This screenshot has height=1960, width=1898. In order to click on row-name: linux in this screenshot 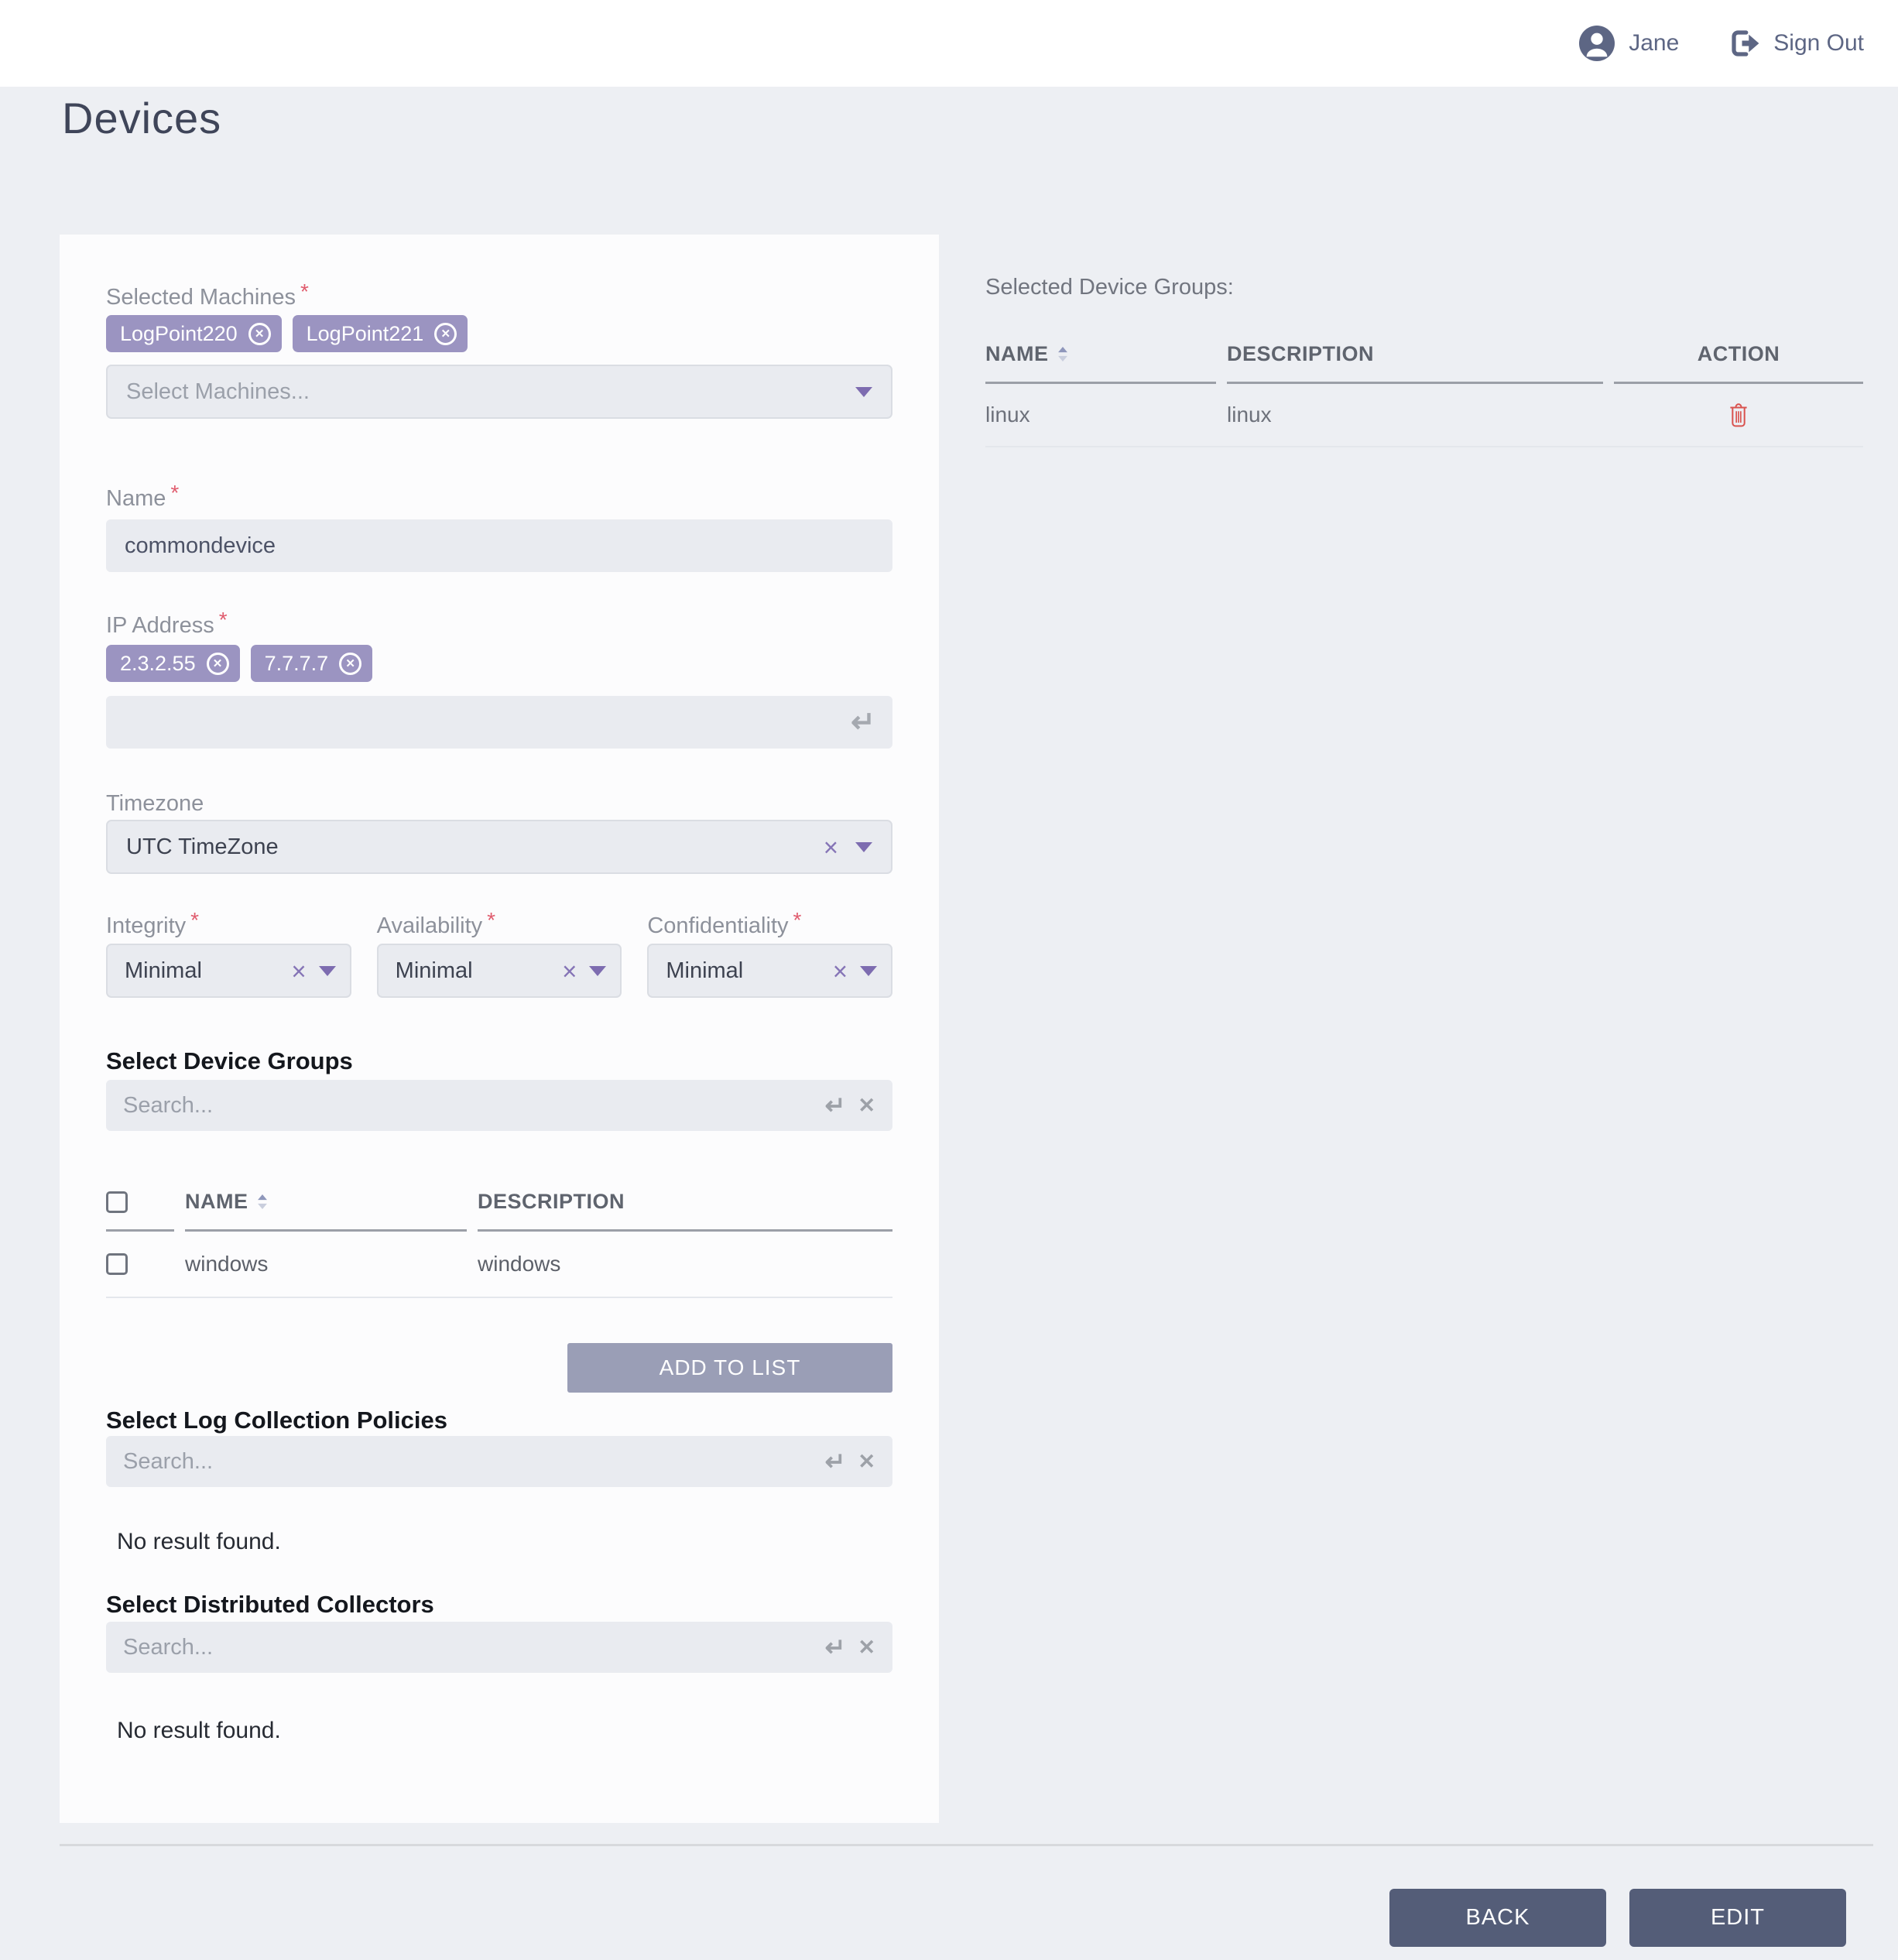, I will do `click(1007, 415)`.